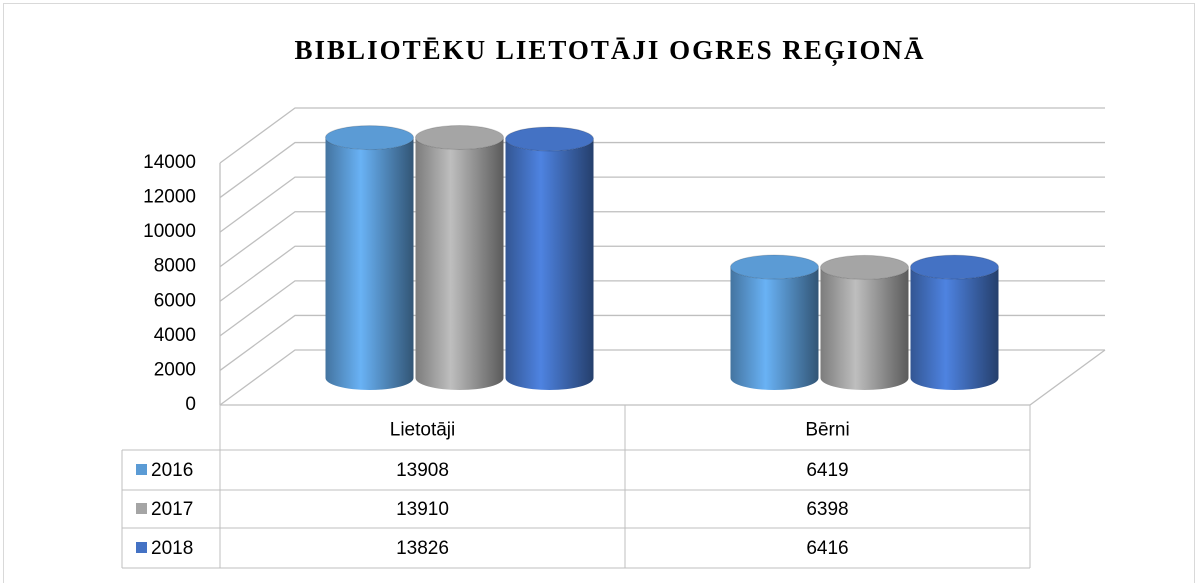  What do you see at coordinates (422, 470) in the screenshot?
I see `table-value: 13908` at bounding box center [422, 470].